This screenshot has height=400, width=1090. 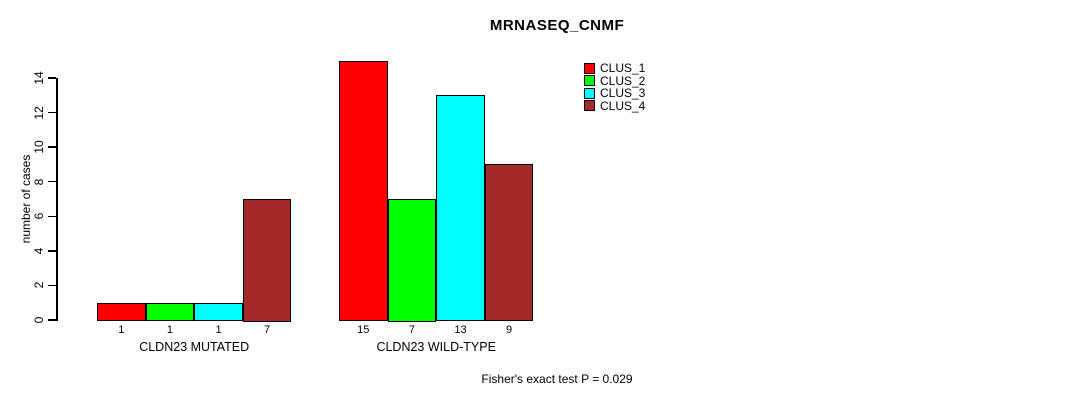 I want to click on legend-label: CLUS_1, so click(x=623, y=68).